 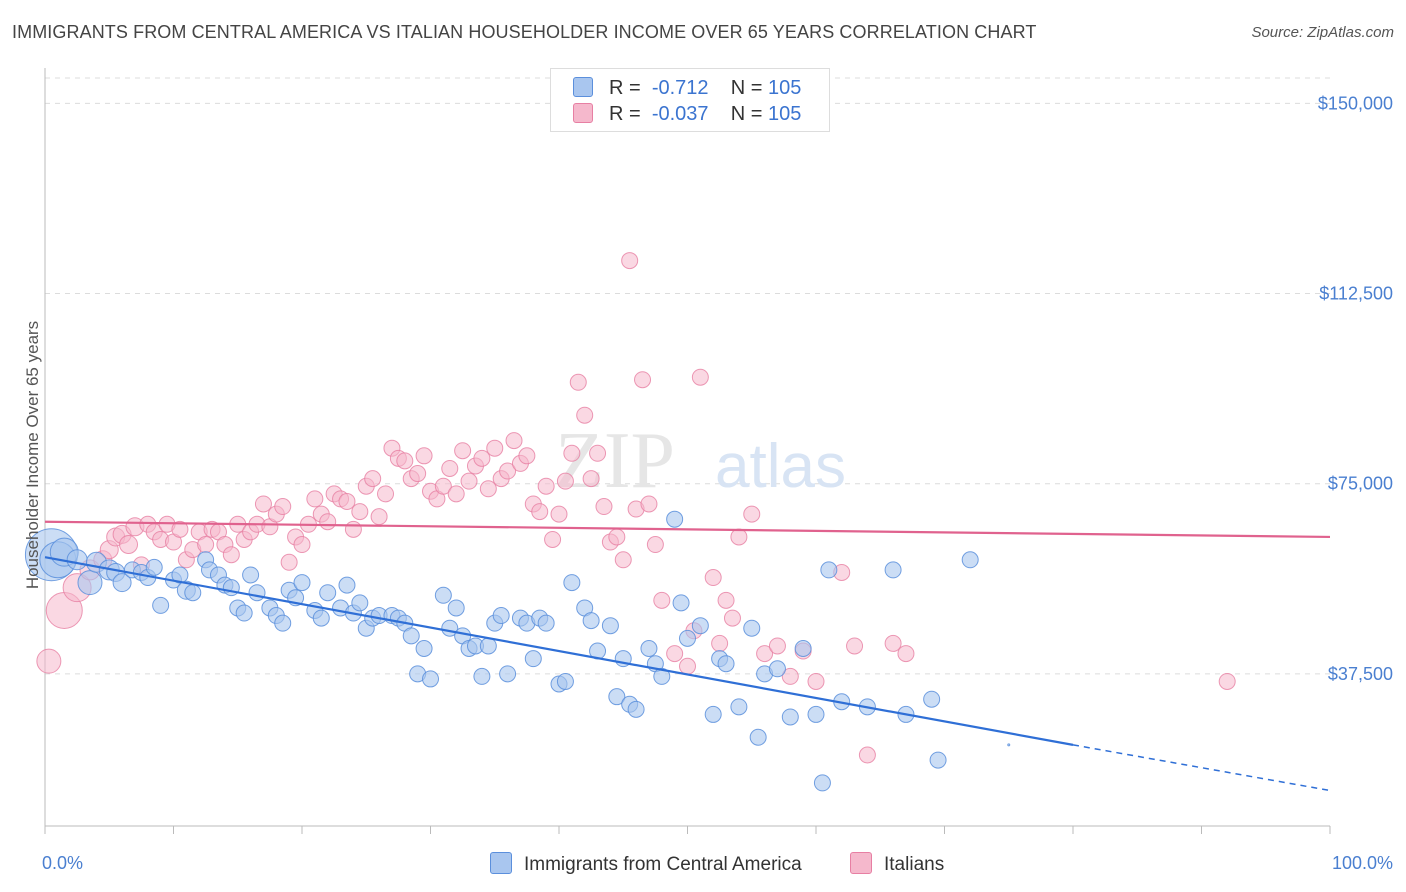 I want to click on source-label: Source: ZipAtlas.com, so click(x=1322, y=32).